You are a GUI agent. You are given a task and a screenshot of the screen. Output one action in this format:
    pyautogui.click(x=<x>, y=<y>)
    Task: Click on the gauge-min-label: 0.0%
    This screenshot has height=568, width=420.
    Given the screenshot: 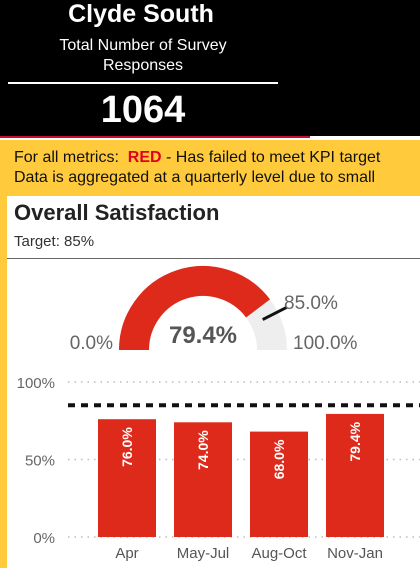 What is the action you would take?
    pyautogui.click(x=91, y=343)
    